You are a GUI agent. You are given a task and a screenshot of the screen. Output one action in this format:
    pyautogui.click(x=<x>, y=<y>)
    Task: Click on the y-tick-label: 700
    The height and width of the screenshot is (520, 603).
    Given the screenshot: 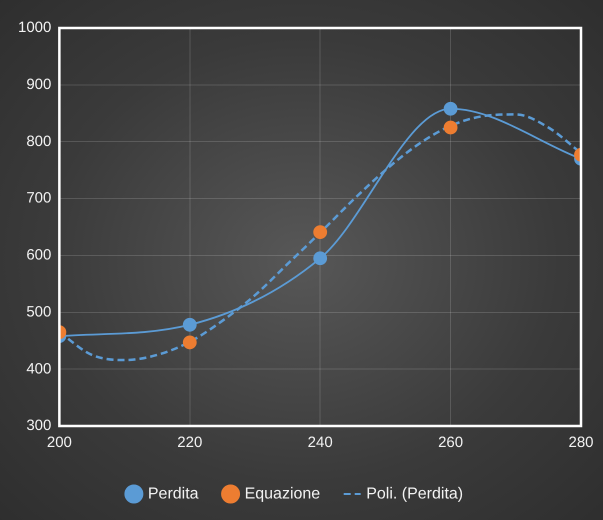 What is the action you would take?
    pyautogui.click(x=39, y=198)
    